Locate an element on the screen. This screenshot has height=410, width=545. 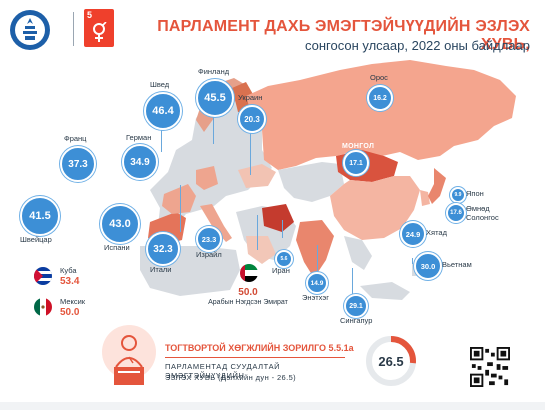
goal-description-line2: ЭЗЛЭХ ХУВЬ (Дэлхийн дун - 26.5) is located at coordinates (231, 377).